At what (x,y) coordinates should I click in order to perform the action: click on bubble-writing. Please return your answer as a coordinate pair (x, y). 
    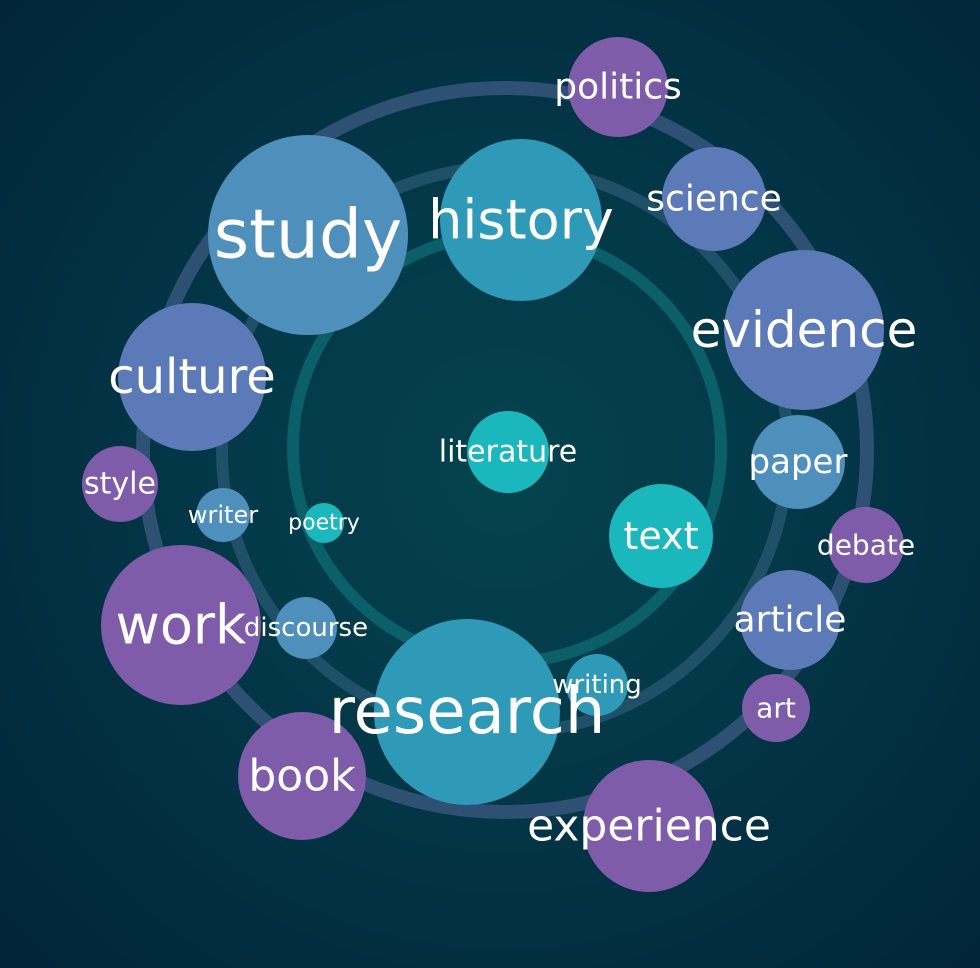
    Looking at the image, I should click on (597, 685).